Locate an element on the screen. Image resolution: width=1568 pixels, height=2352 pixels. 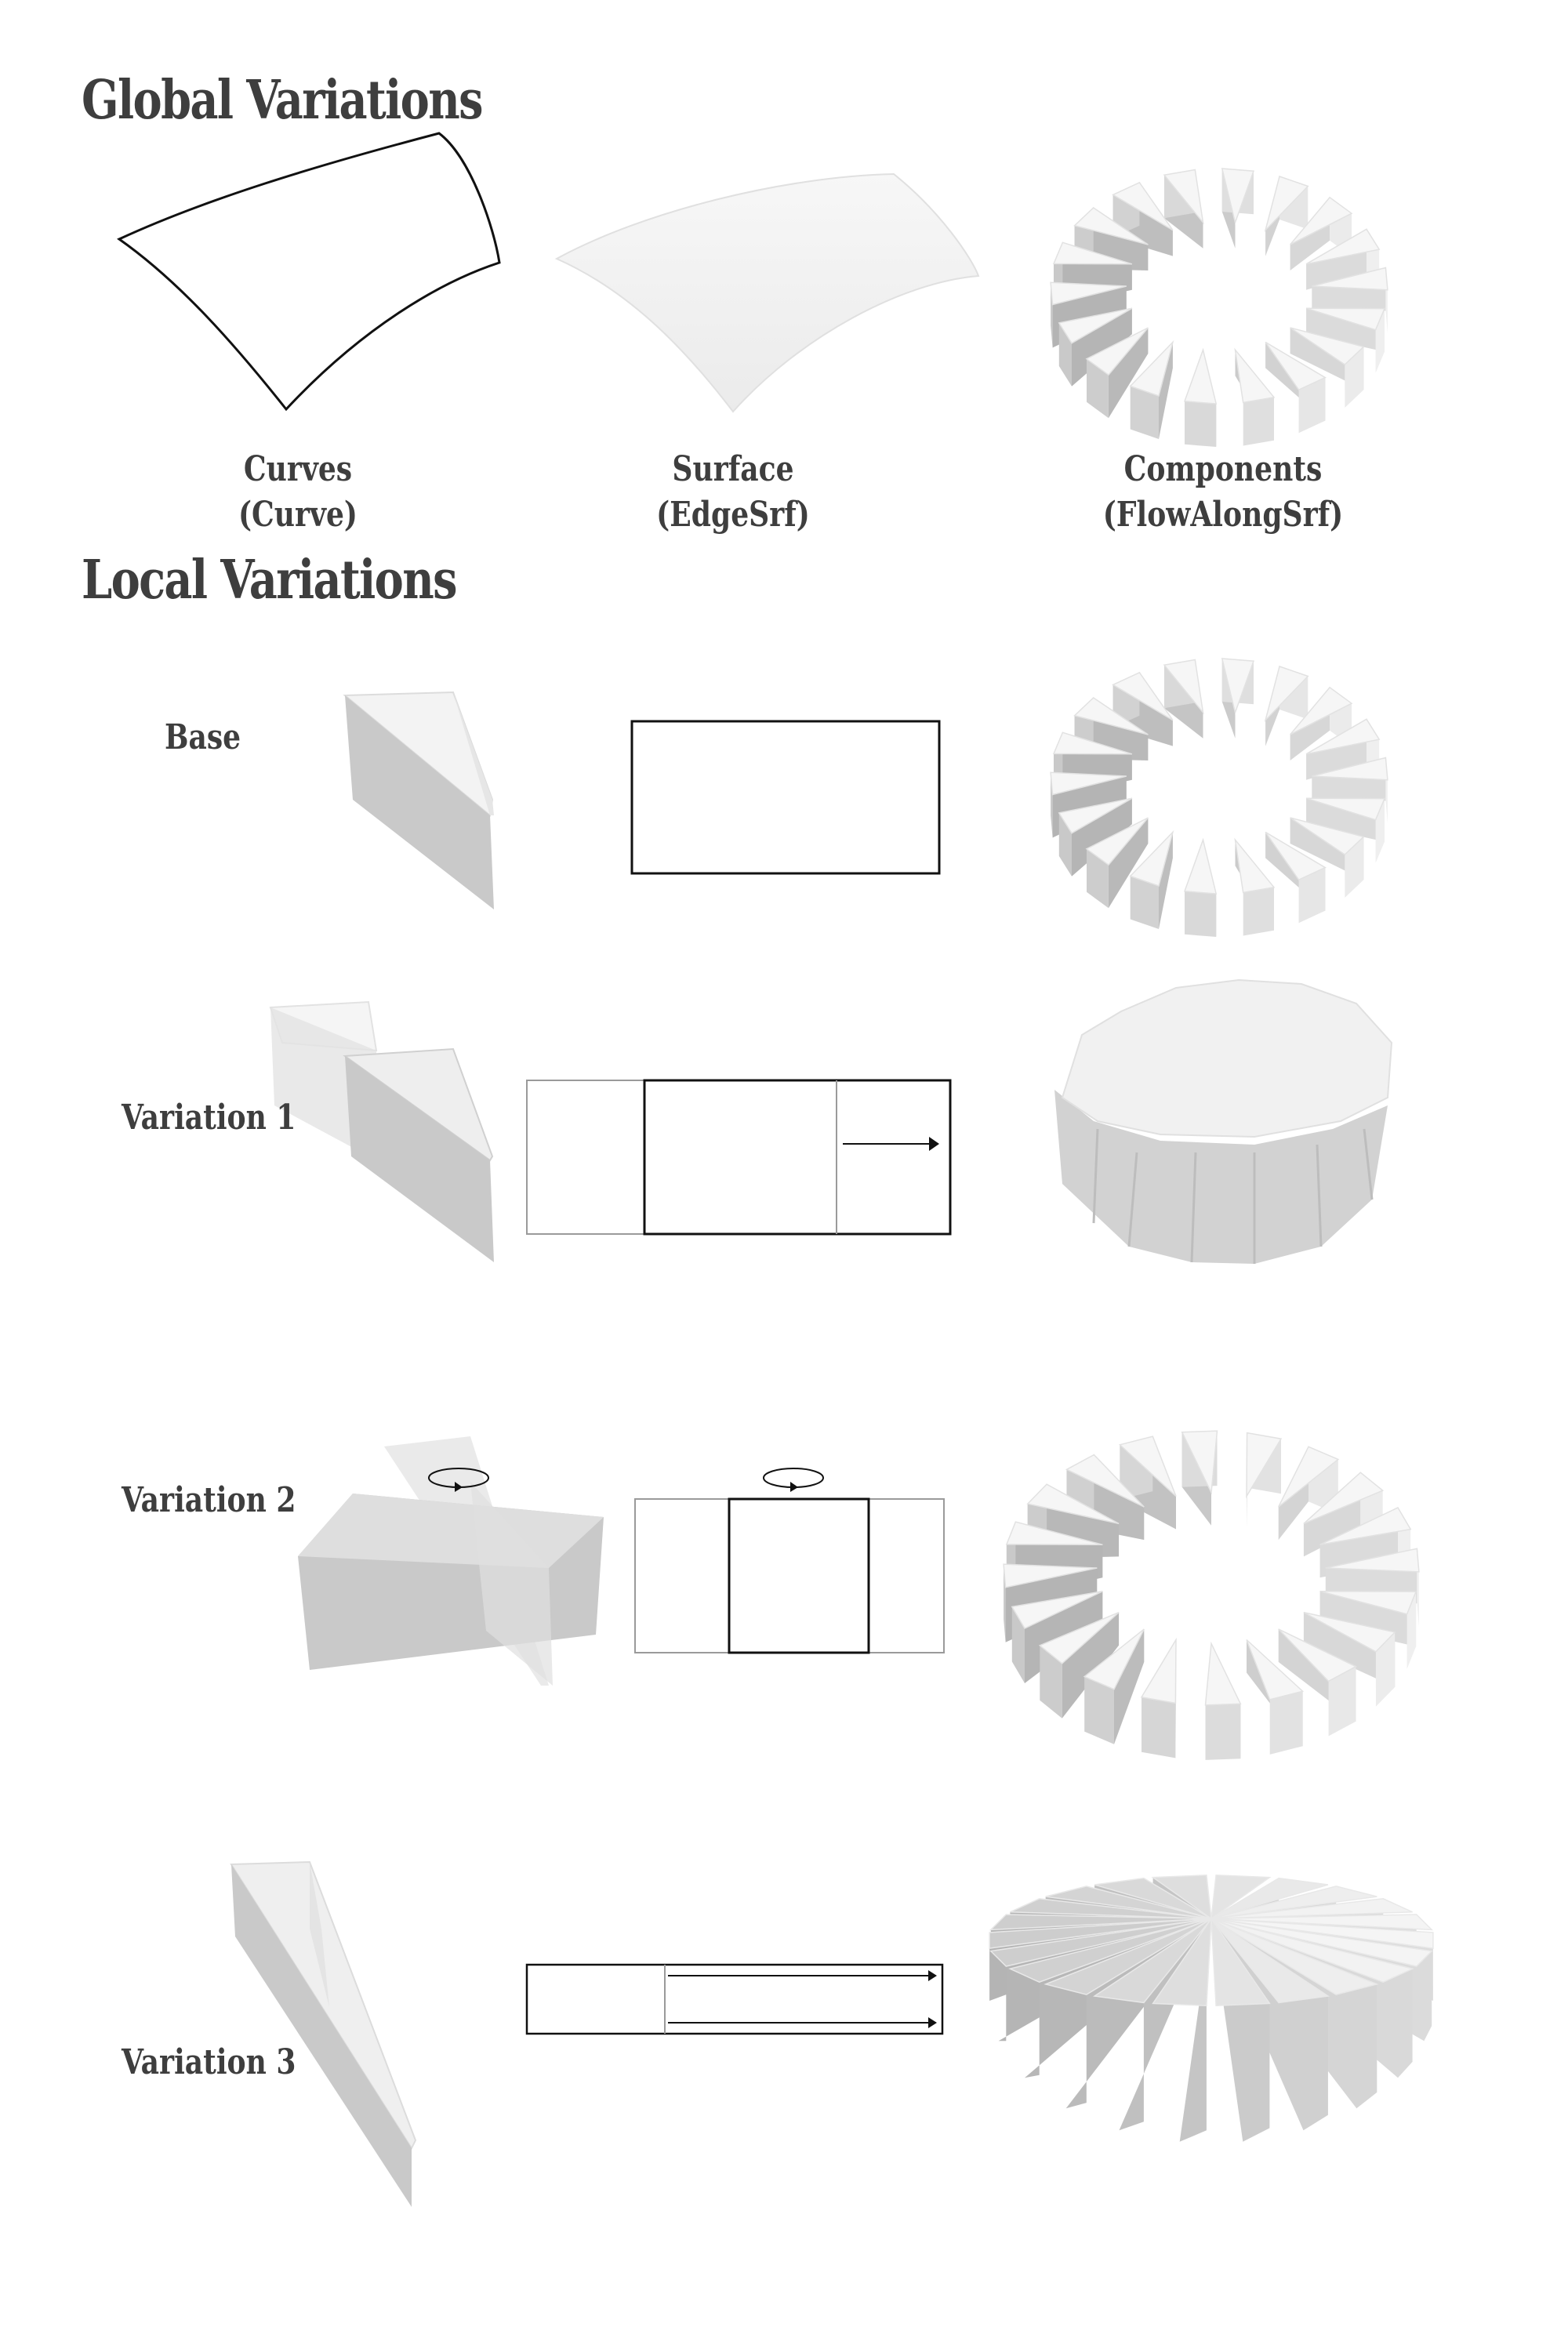
variation1-surface is located at coordinates (739, 1157).